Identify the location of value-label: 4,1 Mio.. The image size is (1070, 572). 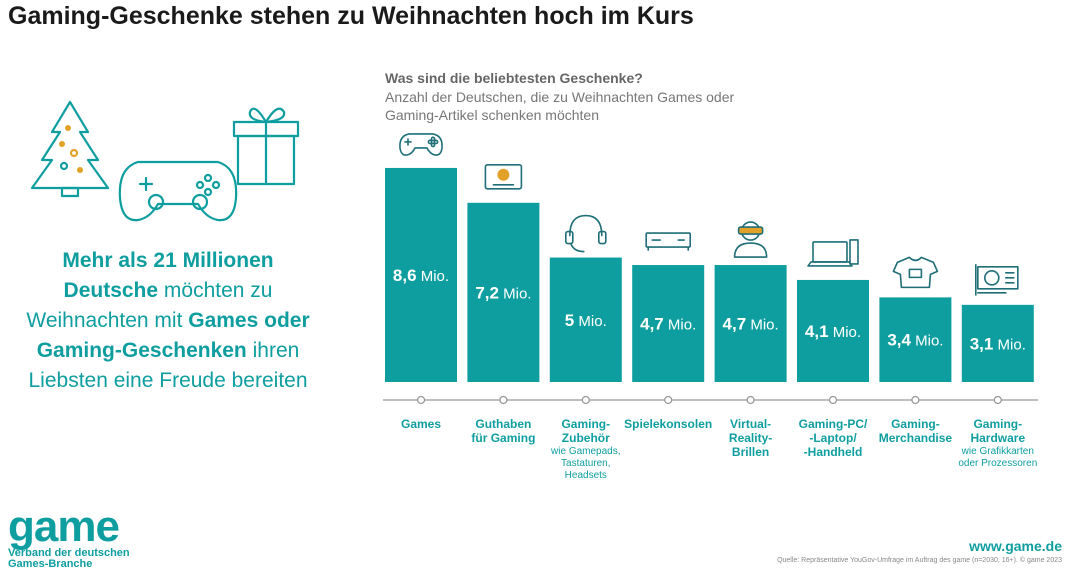
(833, 331).